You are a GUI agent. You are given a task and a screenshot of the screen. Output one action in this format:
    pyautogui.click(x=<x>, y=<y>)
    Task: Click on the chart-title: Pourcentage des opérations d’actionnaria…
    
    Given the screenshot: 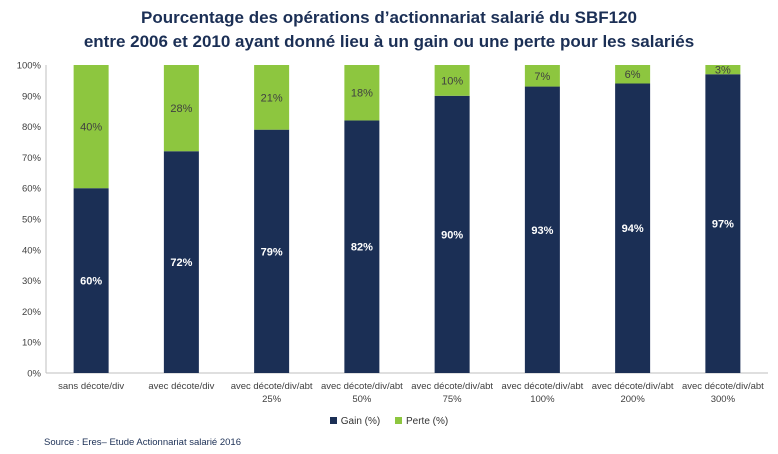 What is the action you would take?
    pyautogui.click(x=389, y=30)
    